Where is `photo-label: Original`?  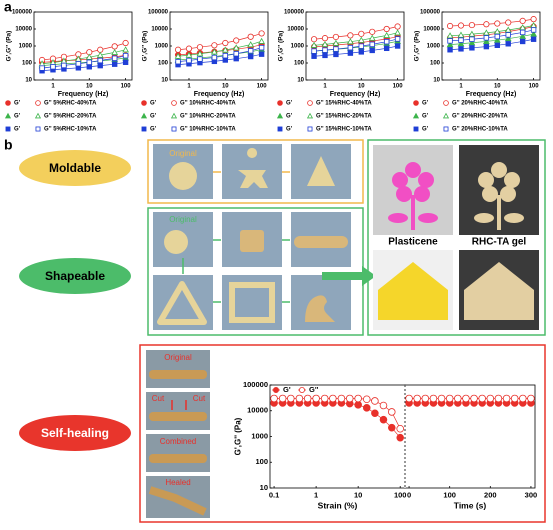 photo-label: Original is located at coordinates (183, 219).